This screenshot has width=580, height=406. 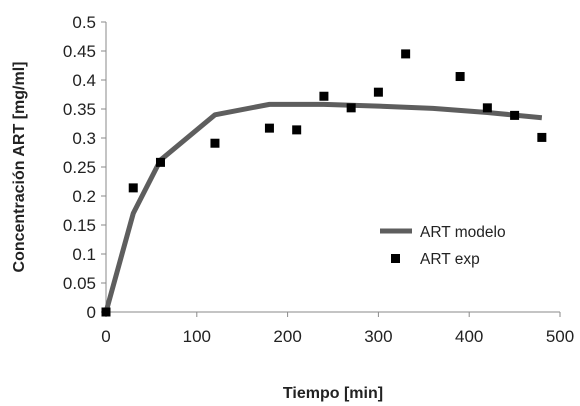 I want to click on y-tick-label: 0.25, so click(x=79, y=167).